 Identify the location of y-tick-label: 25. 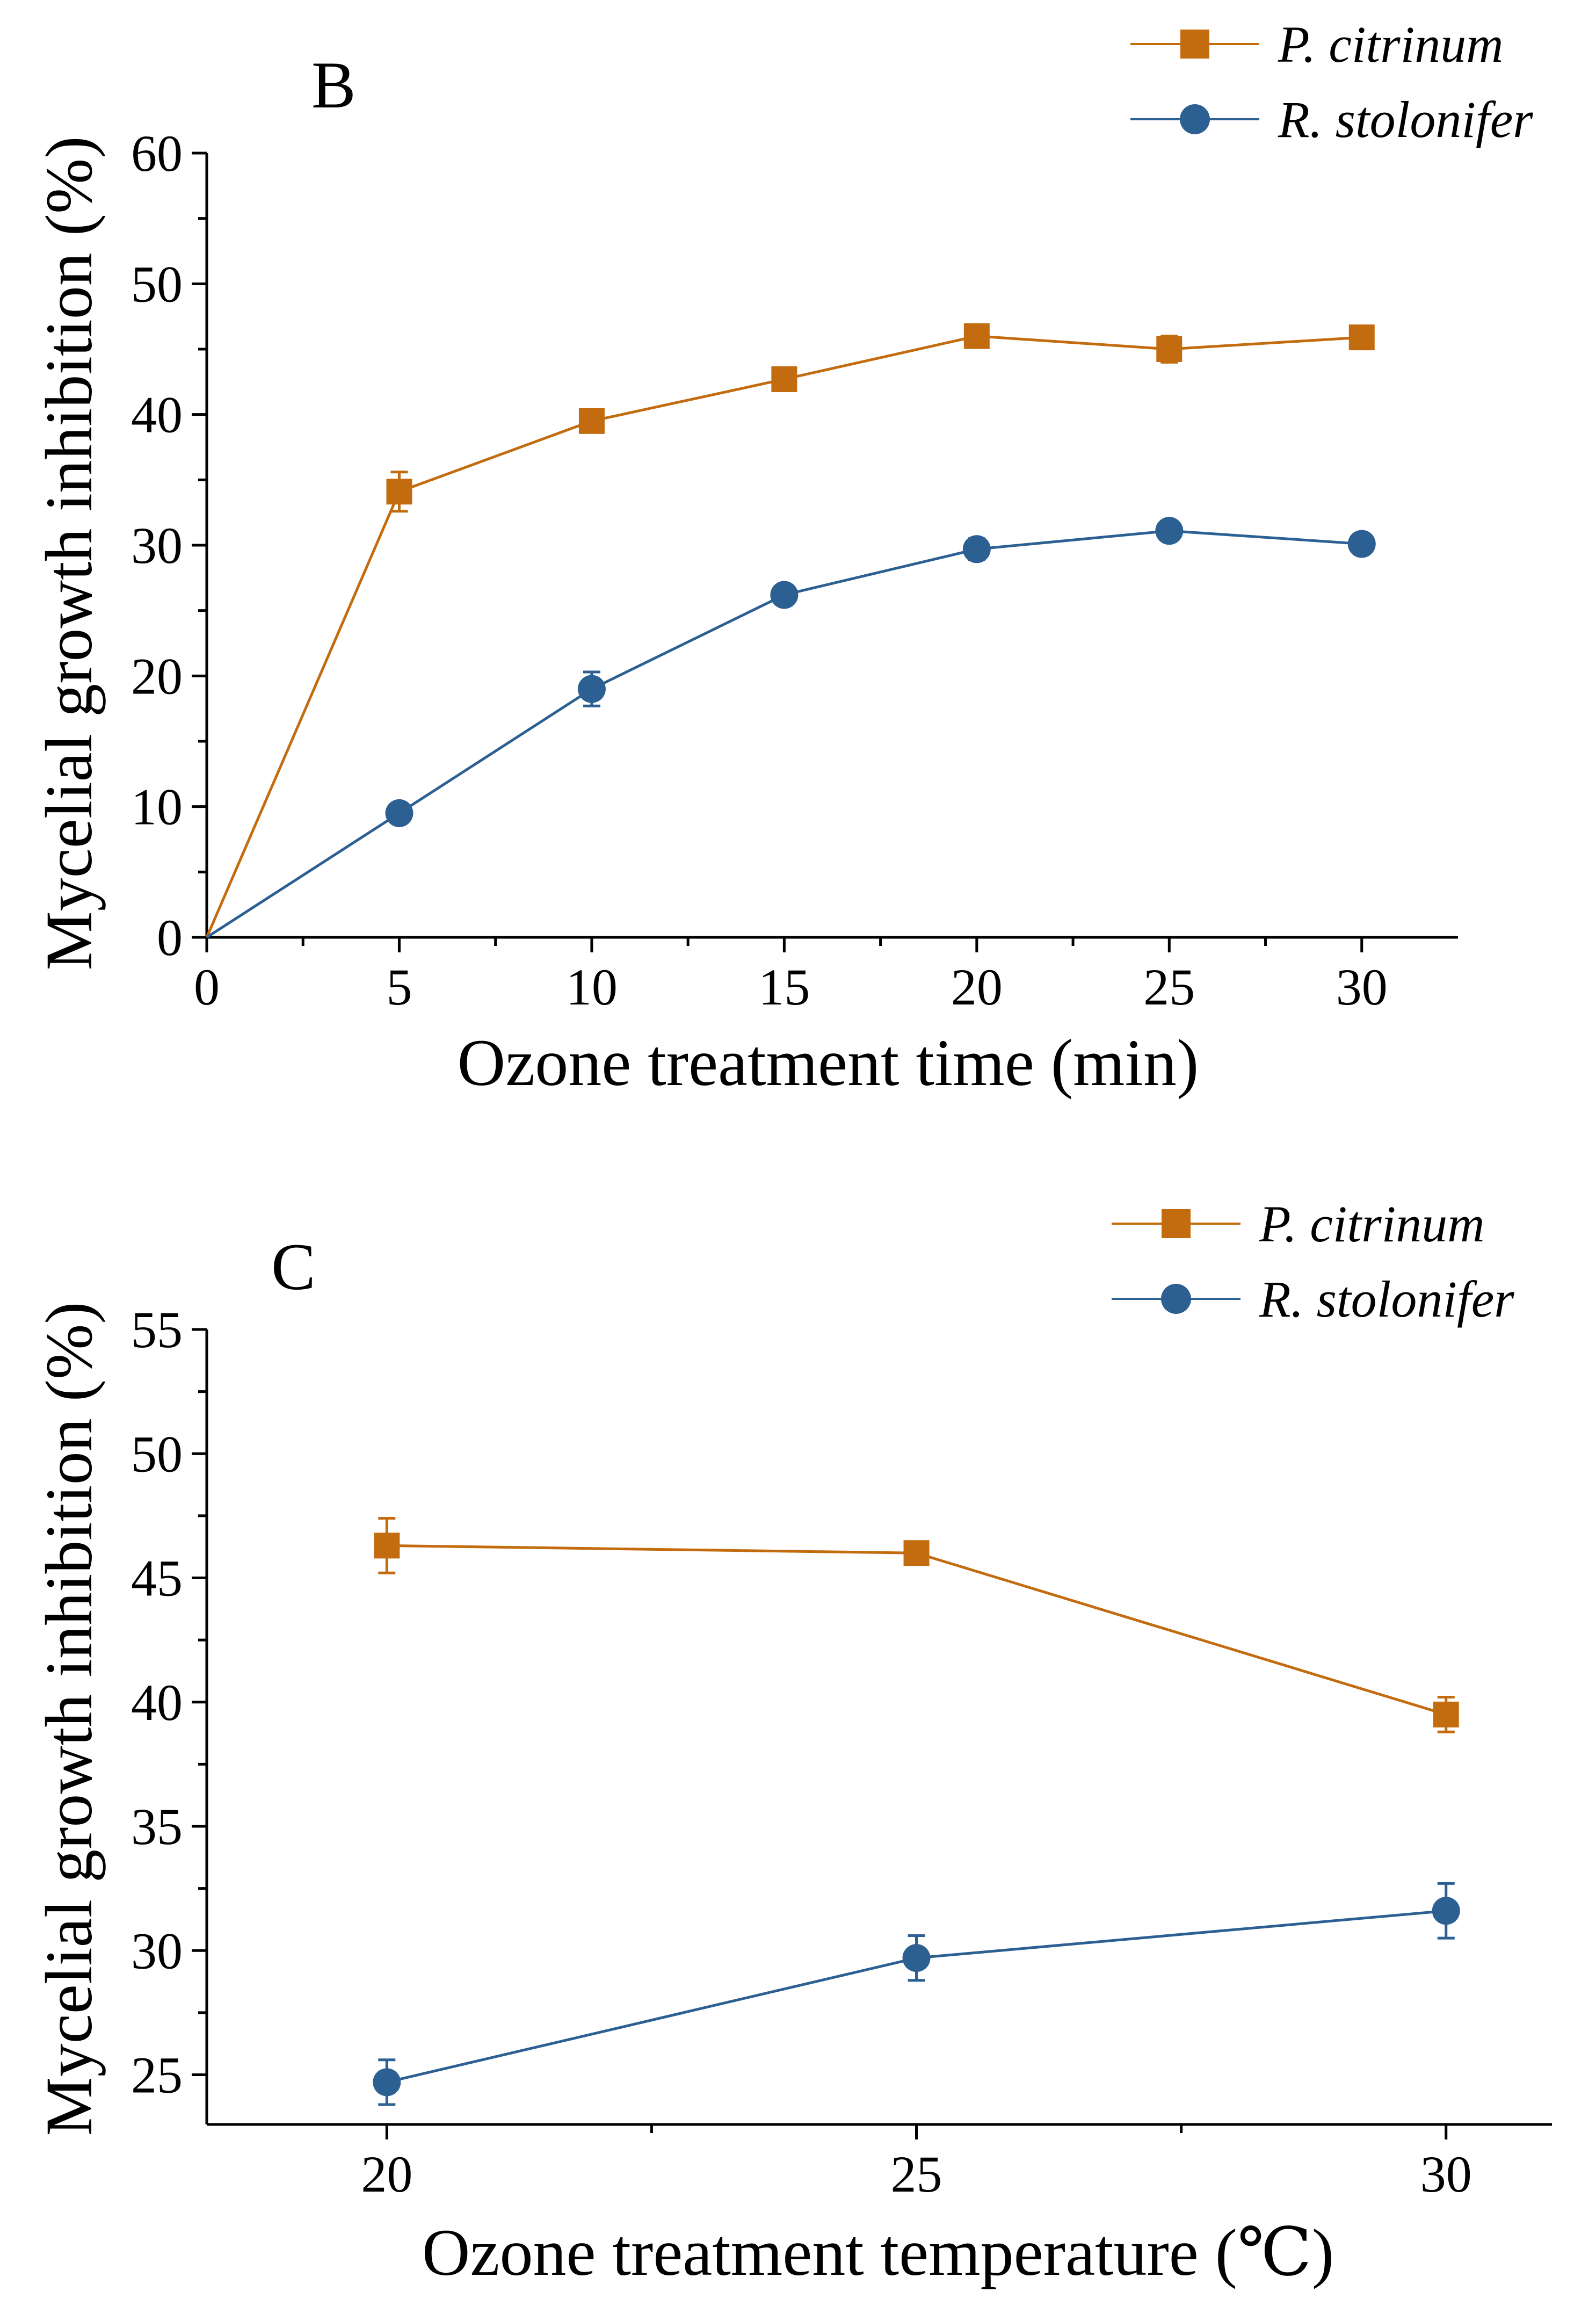
(157, 2075).